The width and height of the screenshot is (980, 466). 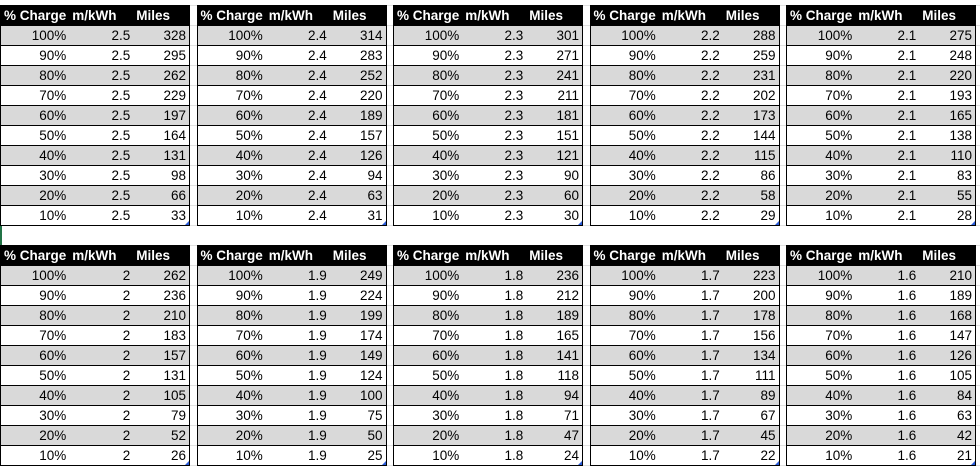 What do you see at coordinates (750, 35) in the screenshot?
I see `miles-cell: 288` at bounding box center [750, 35].